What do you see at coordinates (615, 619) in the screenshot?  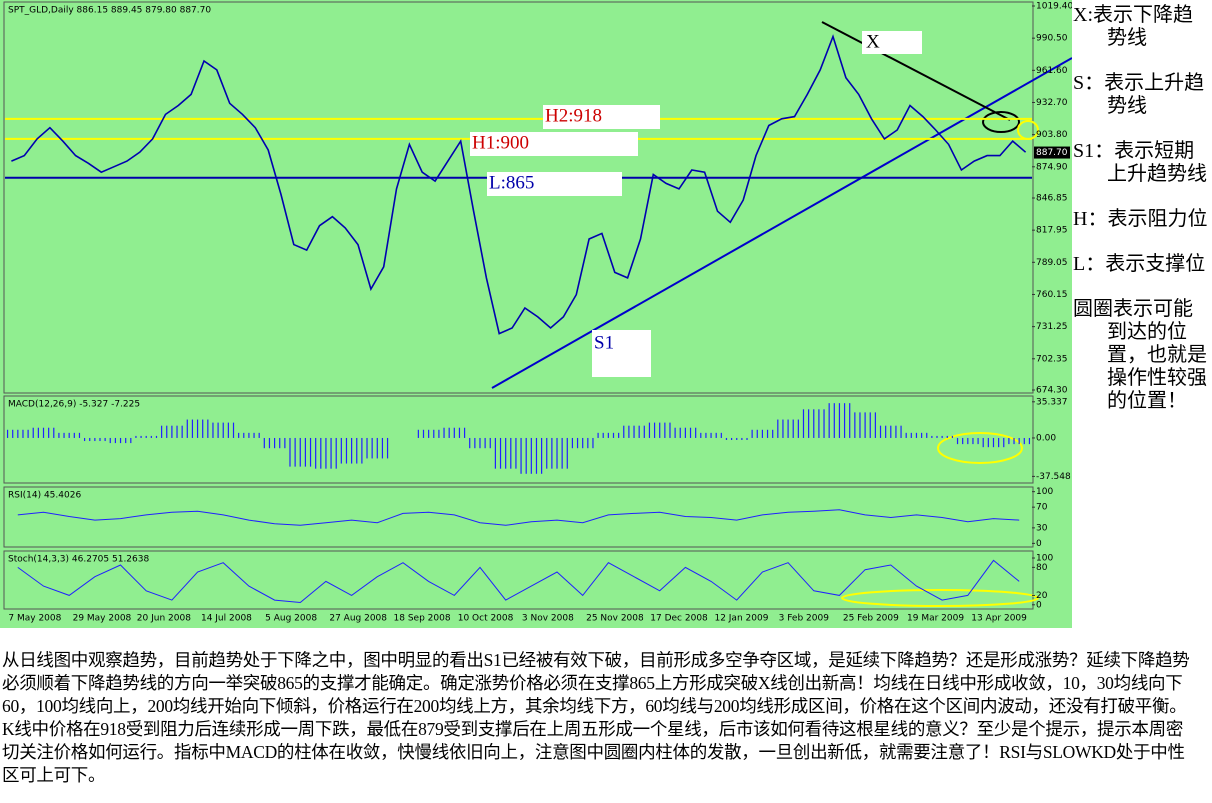 I see `x-tick-label: 25 Nov 2008` at bounding box center [615, 619].